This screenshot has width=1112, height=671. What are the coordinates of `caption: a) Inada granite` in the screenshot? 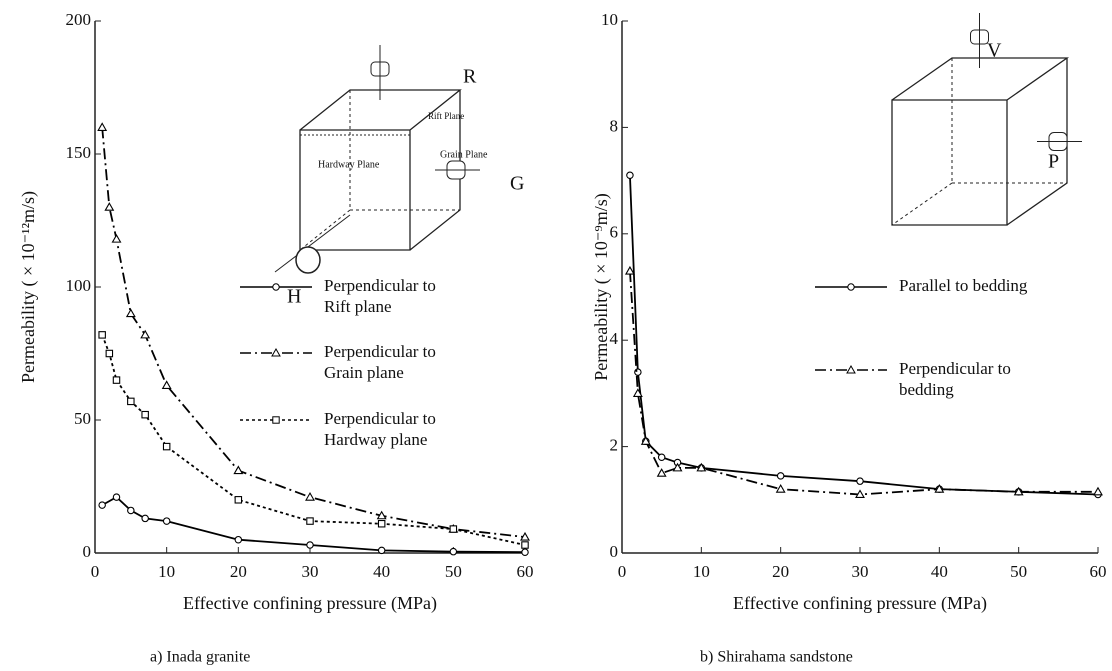 It's located at (200, 657).